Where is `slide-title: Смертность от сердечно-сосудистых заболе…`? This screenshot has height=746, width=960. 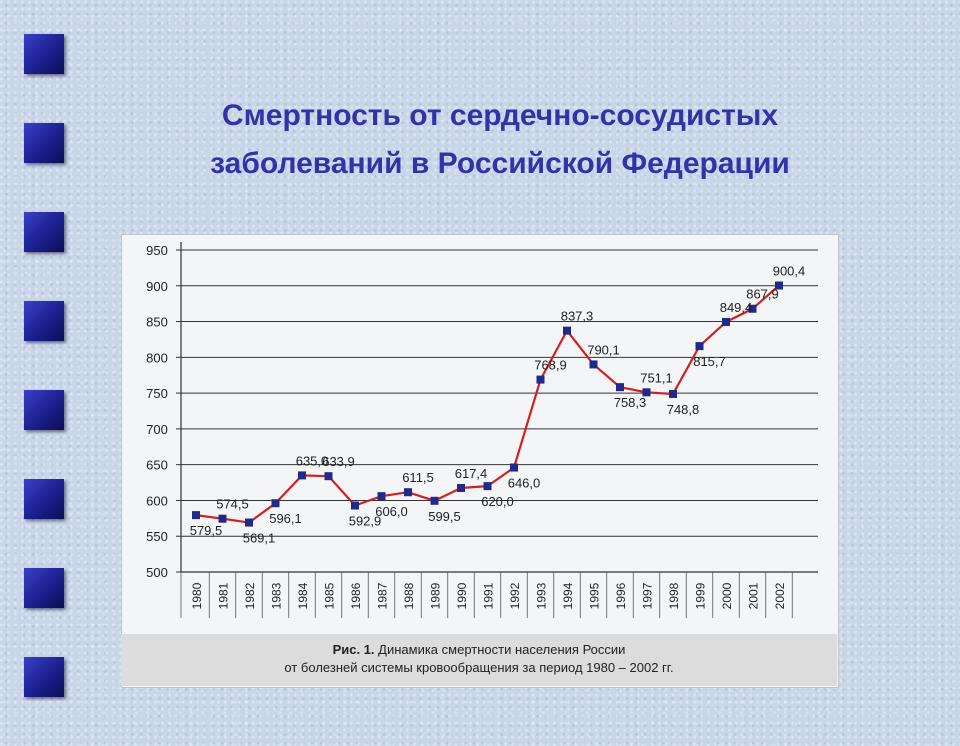 slide-title: Смертность от сердечно-сосудистых заболе… is located at coordinates (500, 140).